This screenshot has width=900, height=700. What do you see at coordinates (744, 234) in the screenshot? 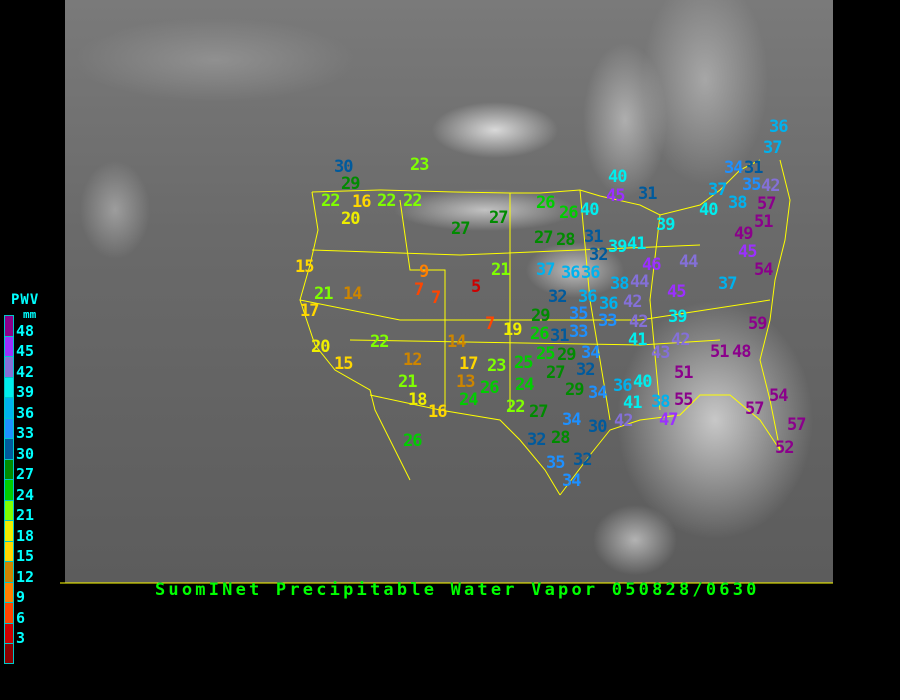
I see `station-pwv-value: 49` at bounding box center [744, 234].